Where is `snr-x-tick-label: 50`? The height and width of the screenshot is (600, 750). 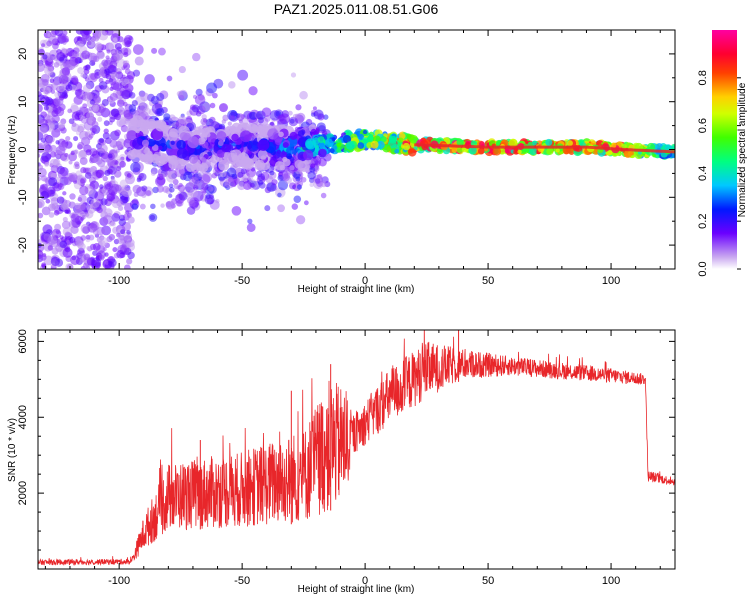 snr-x-tick-label: 50 is located at coordinates (488, 581).